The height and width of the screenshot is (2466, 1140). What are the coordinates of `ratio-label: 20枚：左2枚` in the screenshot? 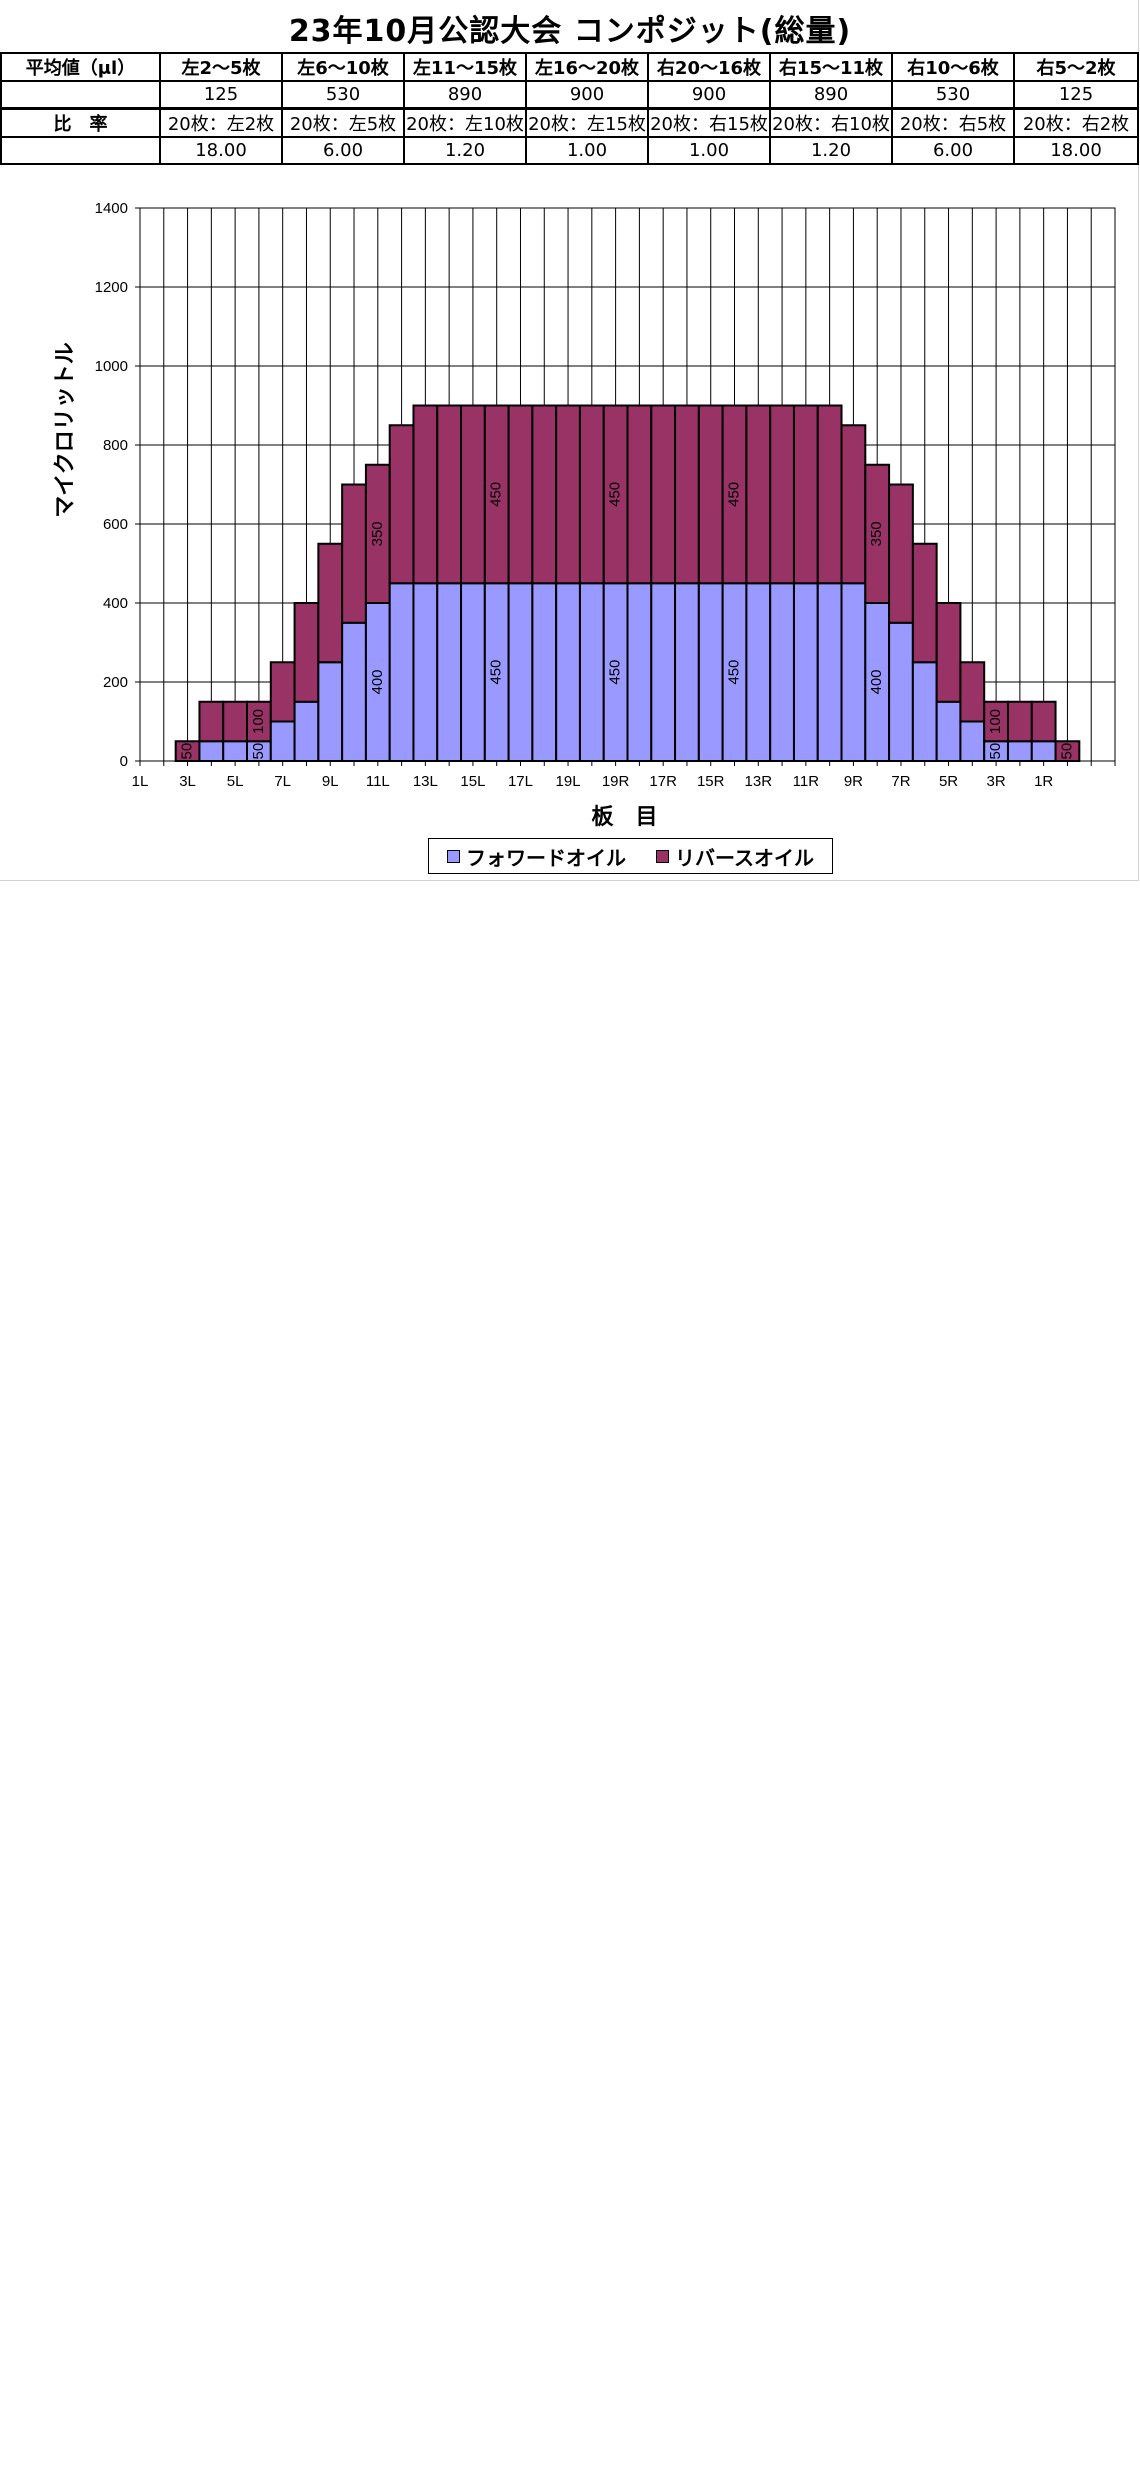 It's located at (221, 122).